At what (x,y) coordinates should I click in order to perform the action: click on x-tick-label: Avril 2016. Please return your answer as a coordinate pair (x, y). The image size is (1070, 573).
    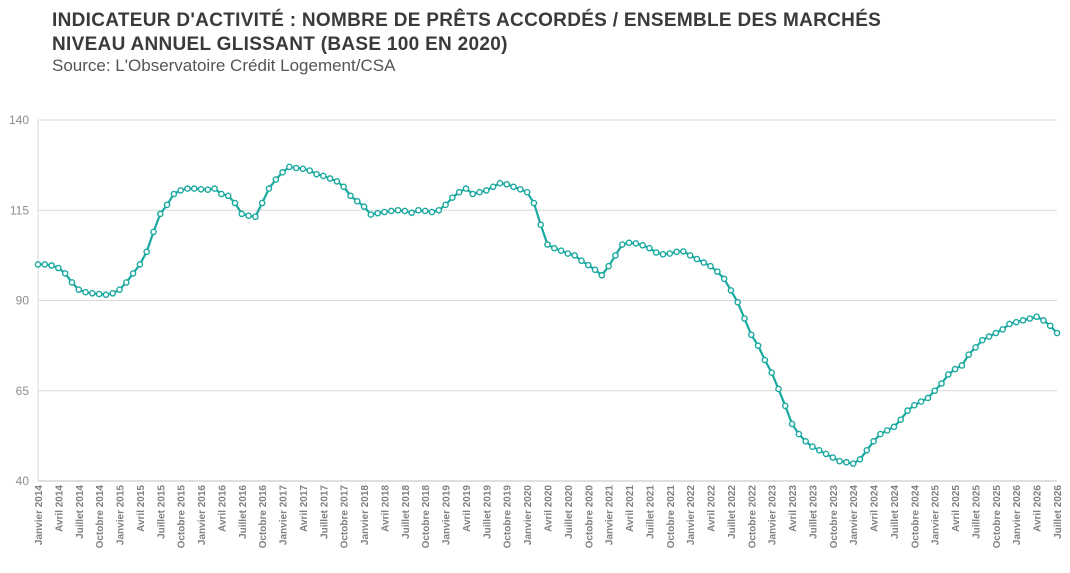
    Looking at the image, I should click on (222, 508).